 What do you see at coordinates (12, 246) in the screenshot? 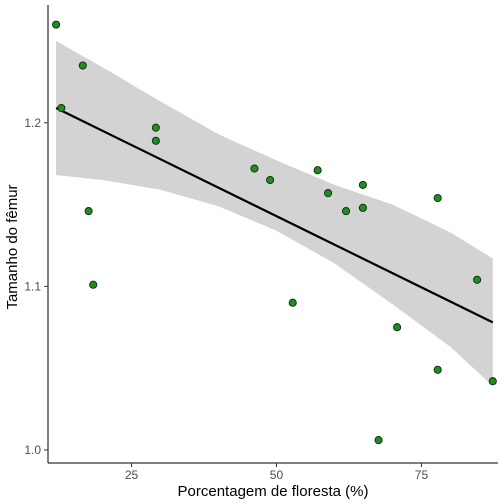
I see `y-axis-title: Tamanho do fêmur` at bounding box center [12, 246].